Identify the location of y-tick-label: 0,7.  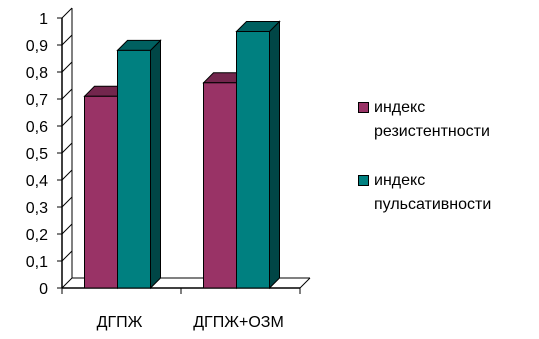
(37, 100).